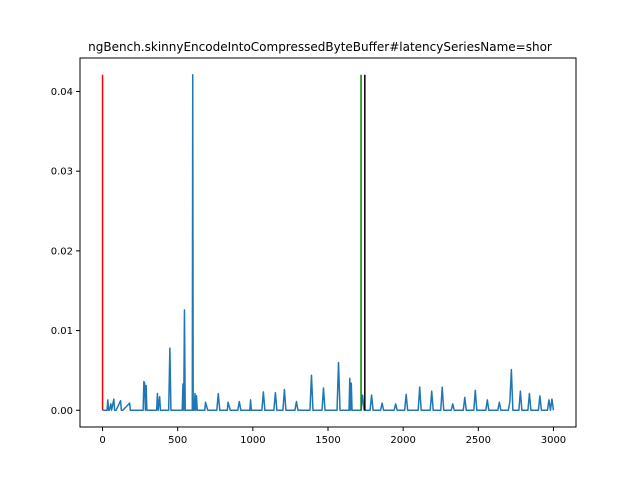  What do you see at coordinates (62, 331) in the screenshot?
I see `y-tick-label: 0.01` at bounding box center [62, 331].